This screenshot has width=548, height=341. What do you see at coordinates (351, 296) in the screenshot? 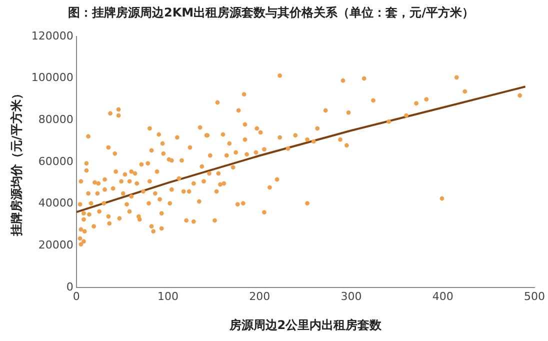
I see `x-tick-label: 300` at bounding box center [351, 296].